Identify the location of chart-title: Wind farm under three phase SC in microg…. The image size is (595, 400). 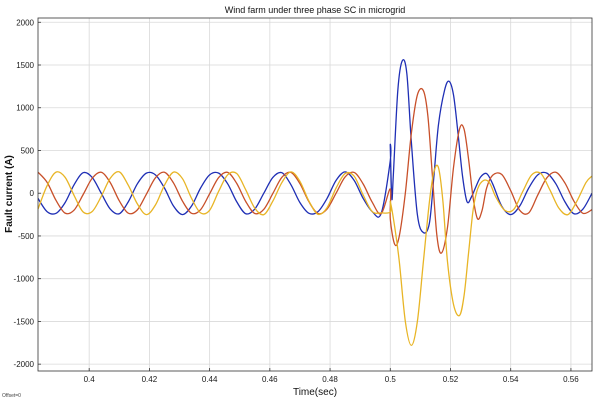
(315, 10).